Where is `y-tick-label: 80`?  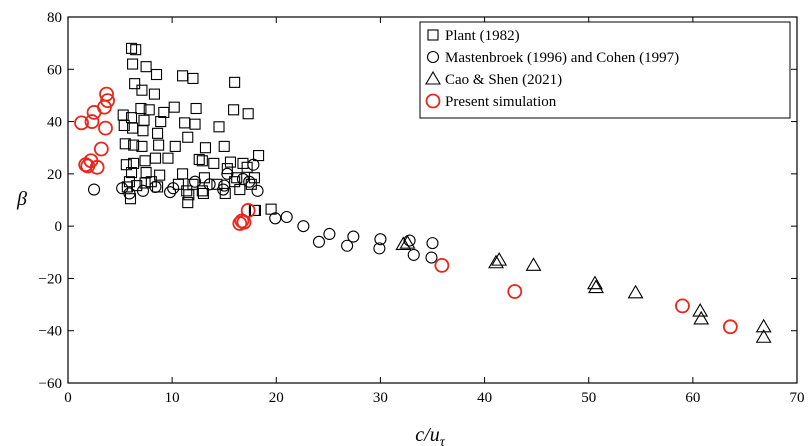
y-tick-label: 80 is located at coordinates (54, 18).